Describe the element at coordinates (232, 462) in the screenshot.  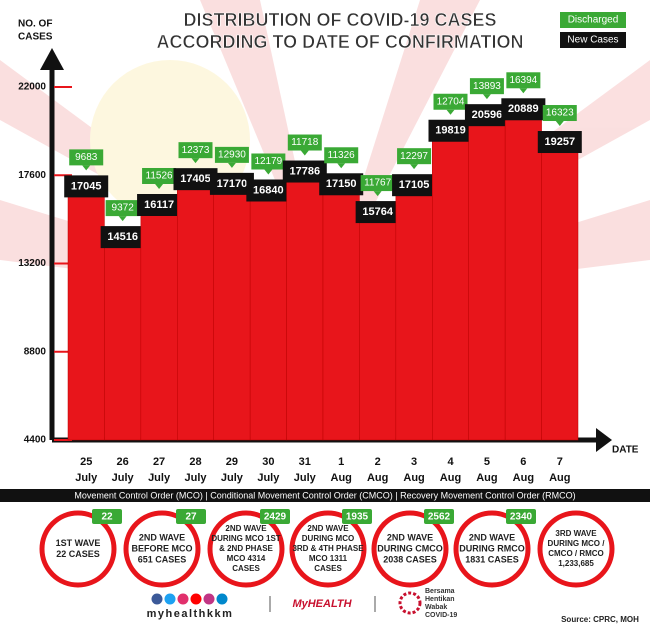
I see `x-tick-label: 29` at that location.